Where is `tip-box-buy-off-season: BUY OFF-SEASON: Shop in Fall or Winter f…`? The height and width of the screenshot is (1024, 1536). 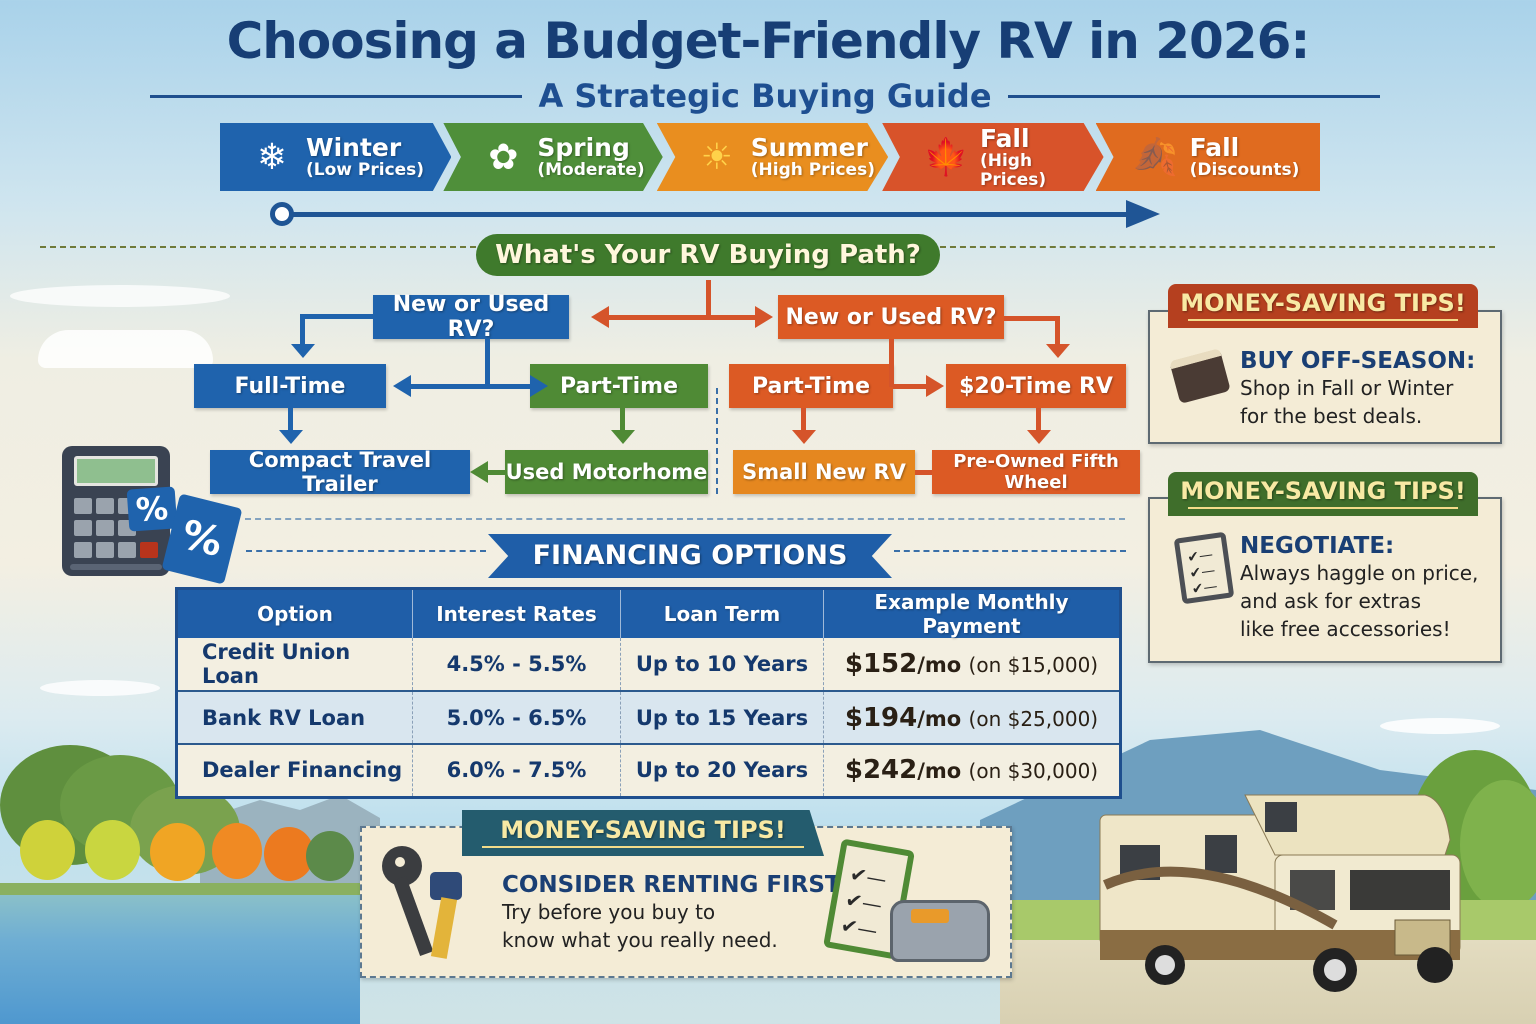 tip-box-buy-off-season: BUY OFF-SEASON: Shop in Fall or Winter f… is located at coordinates (1325, 377).